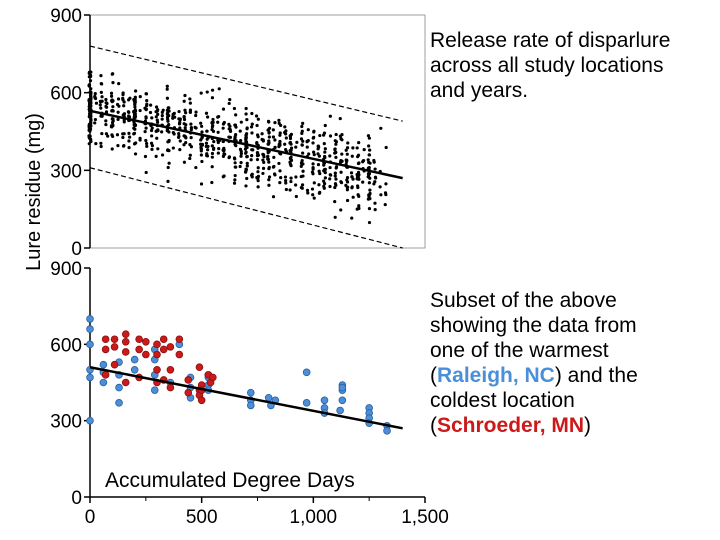 Image resolution: width=720 pixels, height=540 pixels. I want to click on raleigh-label: Raleigh, NC, so click(496, 375).